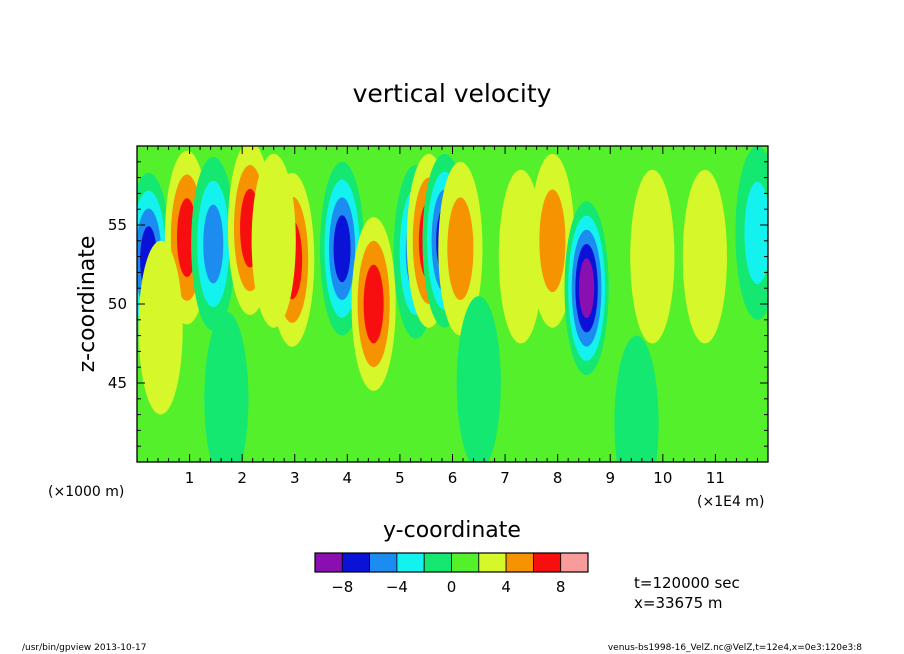 The image size is (904, 654). I want to click on x-tick-label: 4, so click(348, 478).